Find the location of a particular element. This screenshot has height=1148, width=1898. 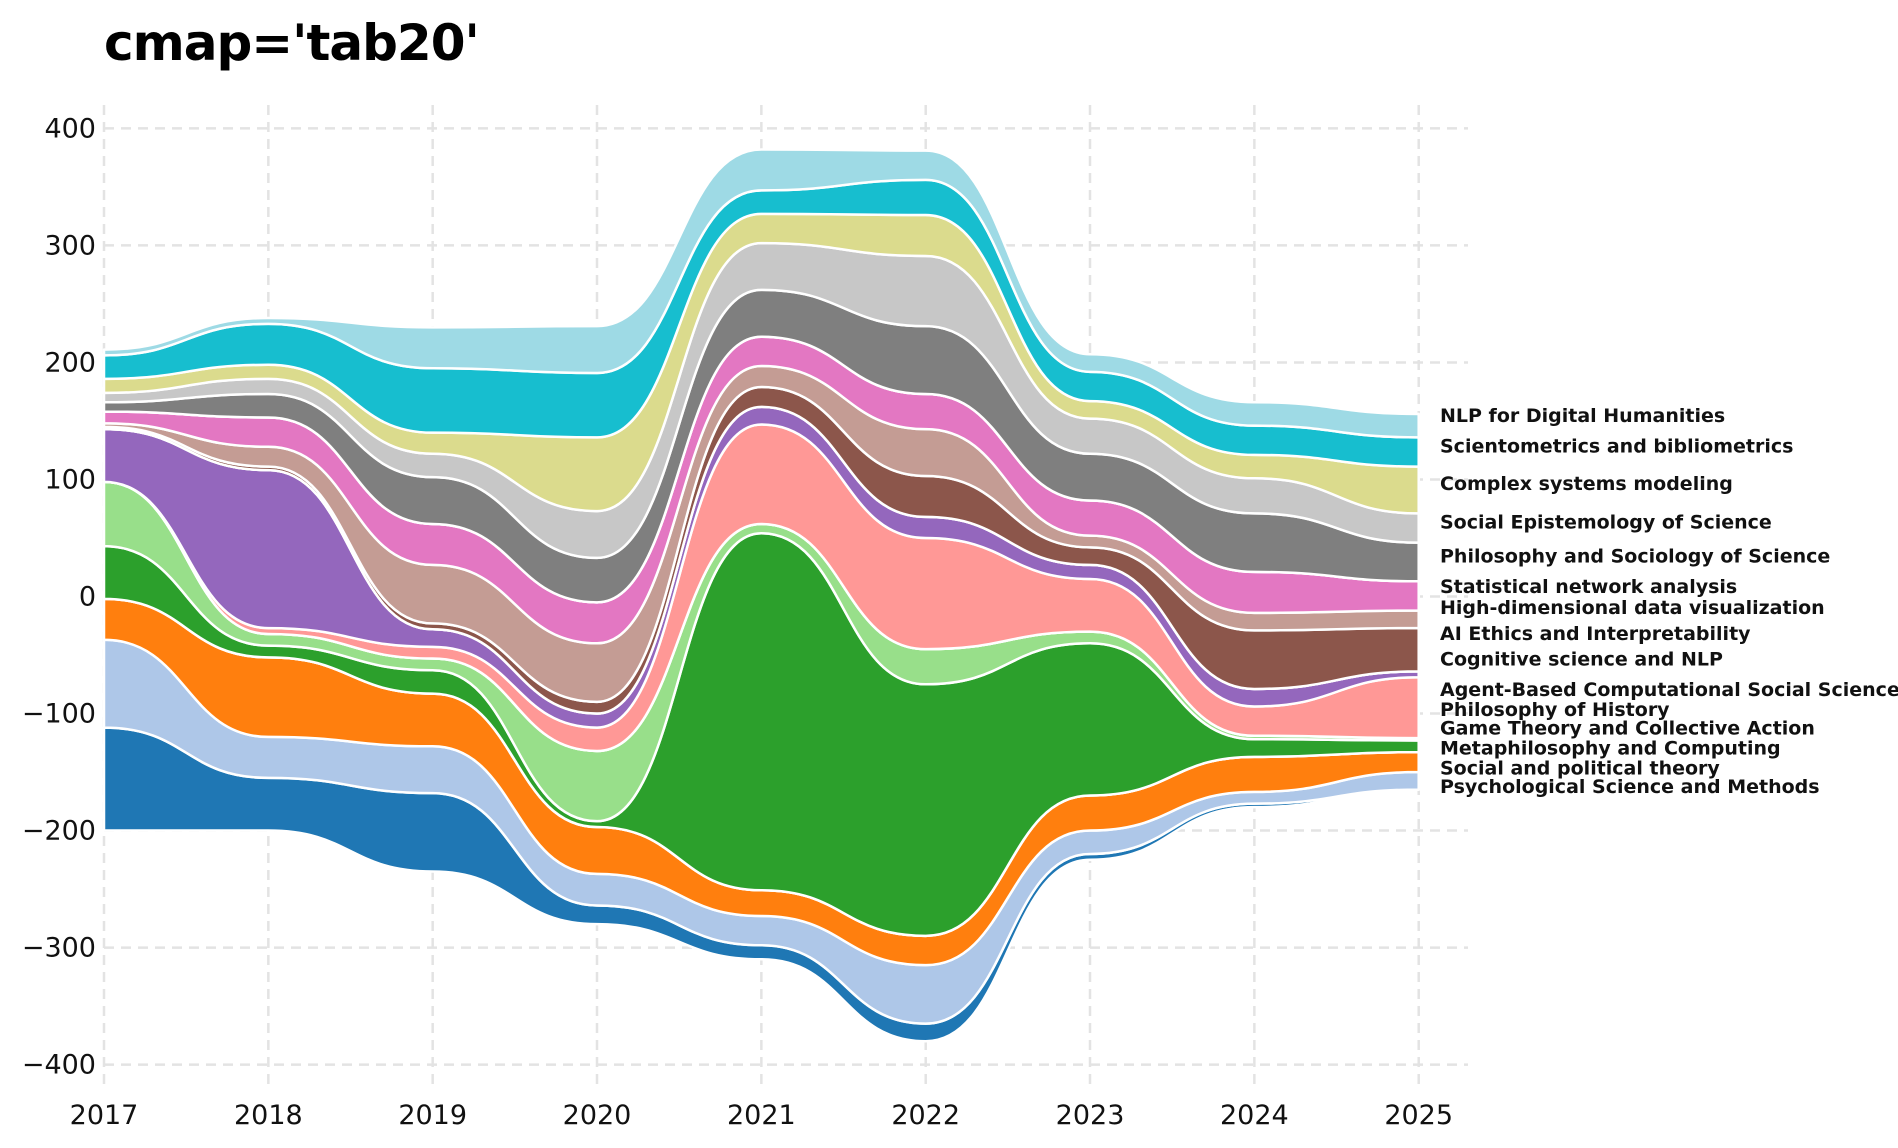

x-tick-label: 2017 is located at coordinates (104, 1115).